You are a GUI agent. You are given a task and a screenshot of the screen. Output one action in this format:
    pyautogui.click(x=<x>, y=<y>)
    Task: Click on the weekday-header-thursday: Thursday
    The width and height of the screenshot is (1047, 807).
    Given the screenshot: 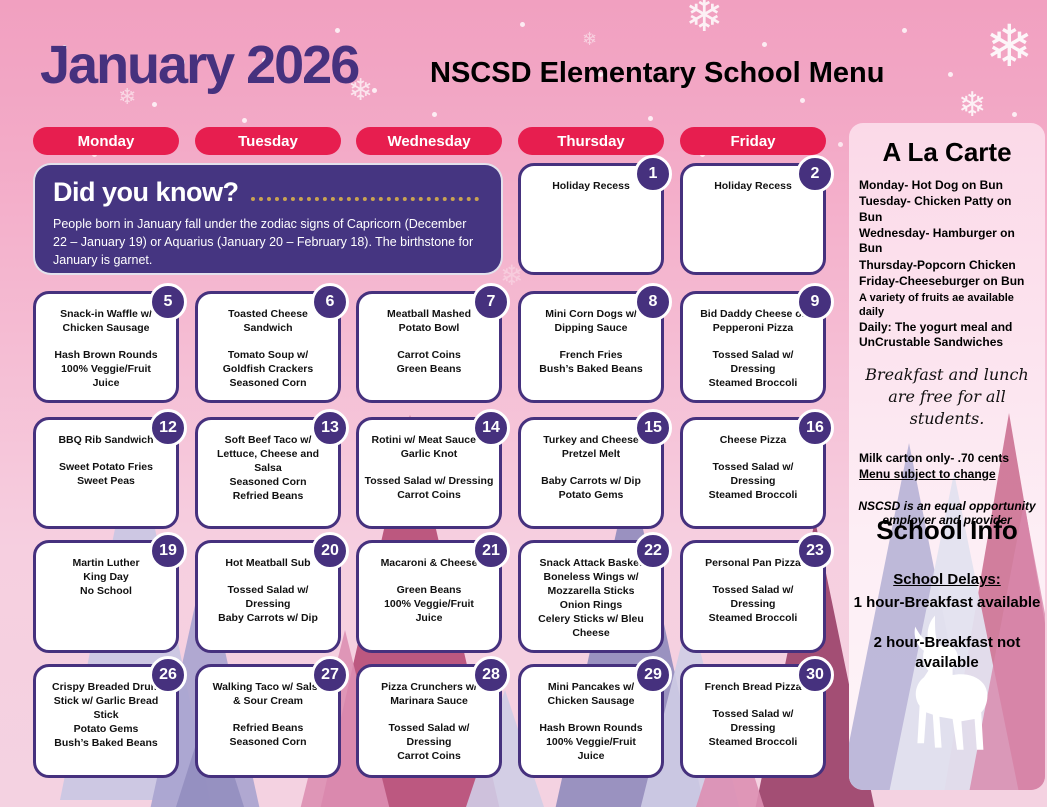 What is the action you would take?
    pyautogui.click(x=591, y=141)
    